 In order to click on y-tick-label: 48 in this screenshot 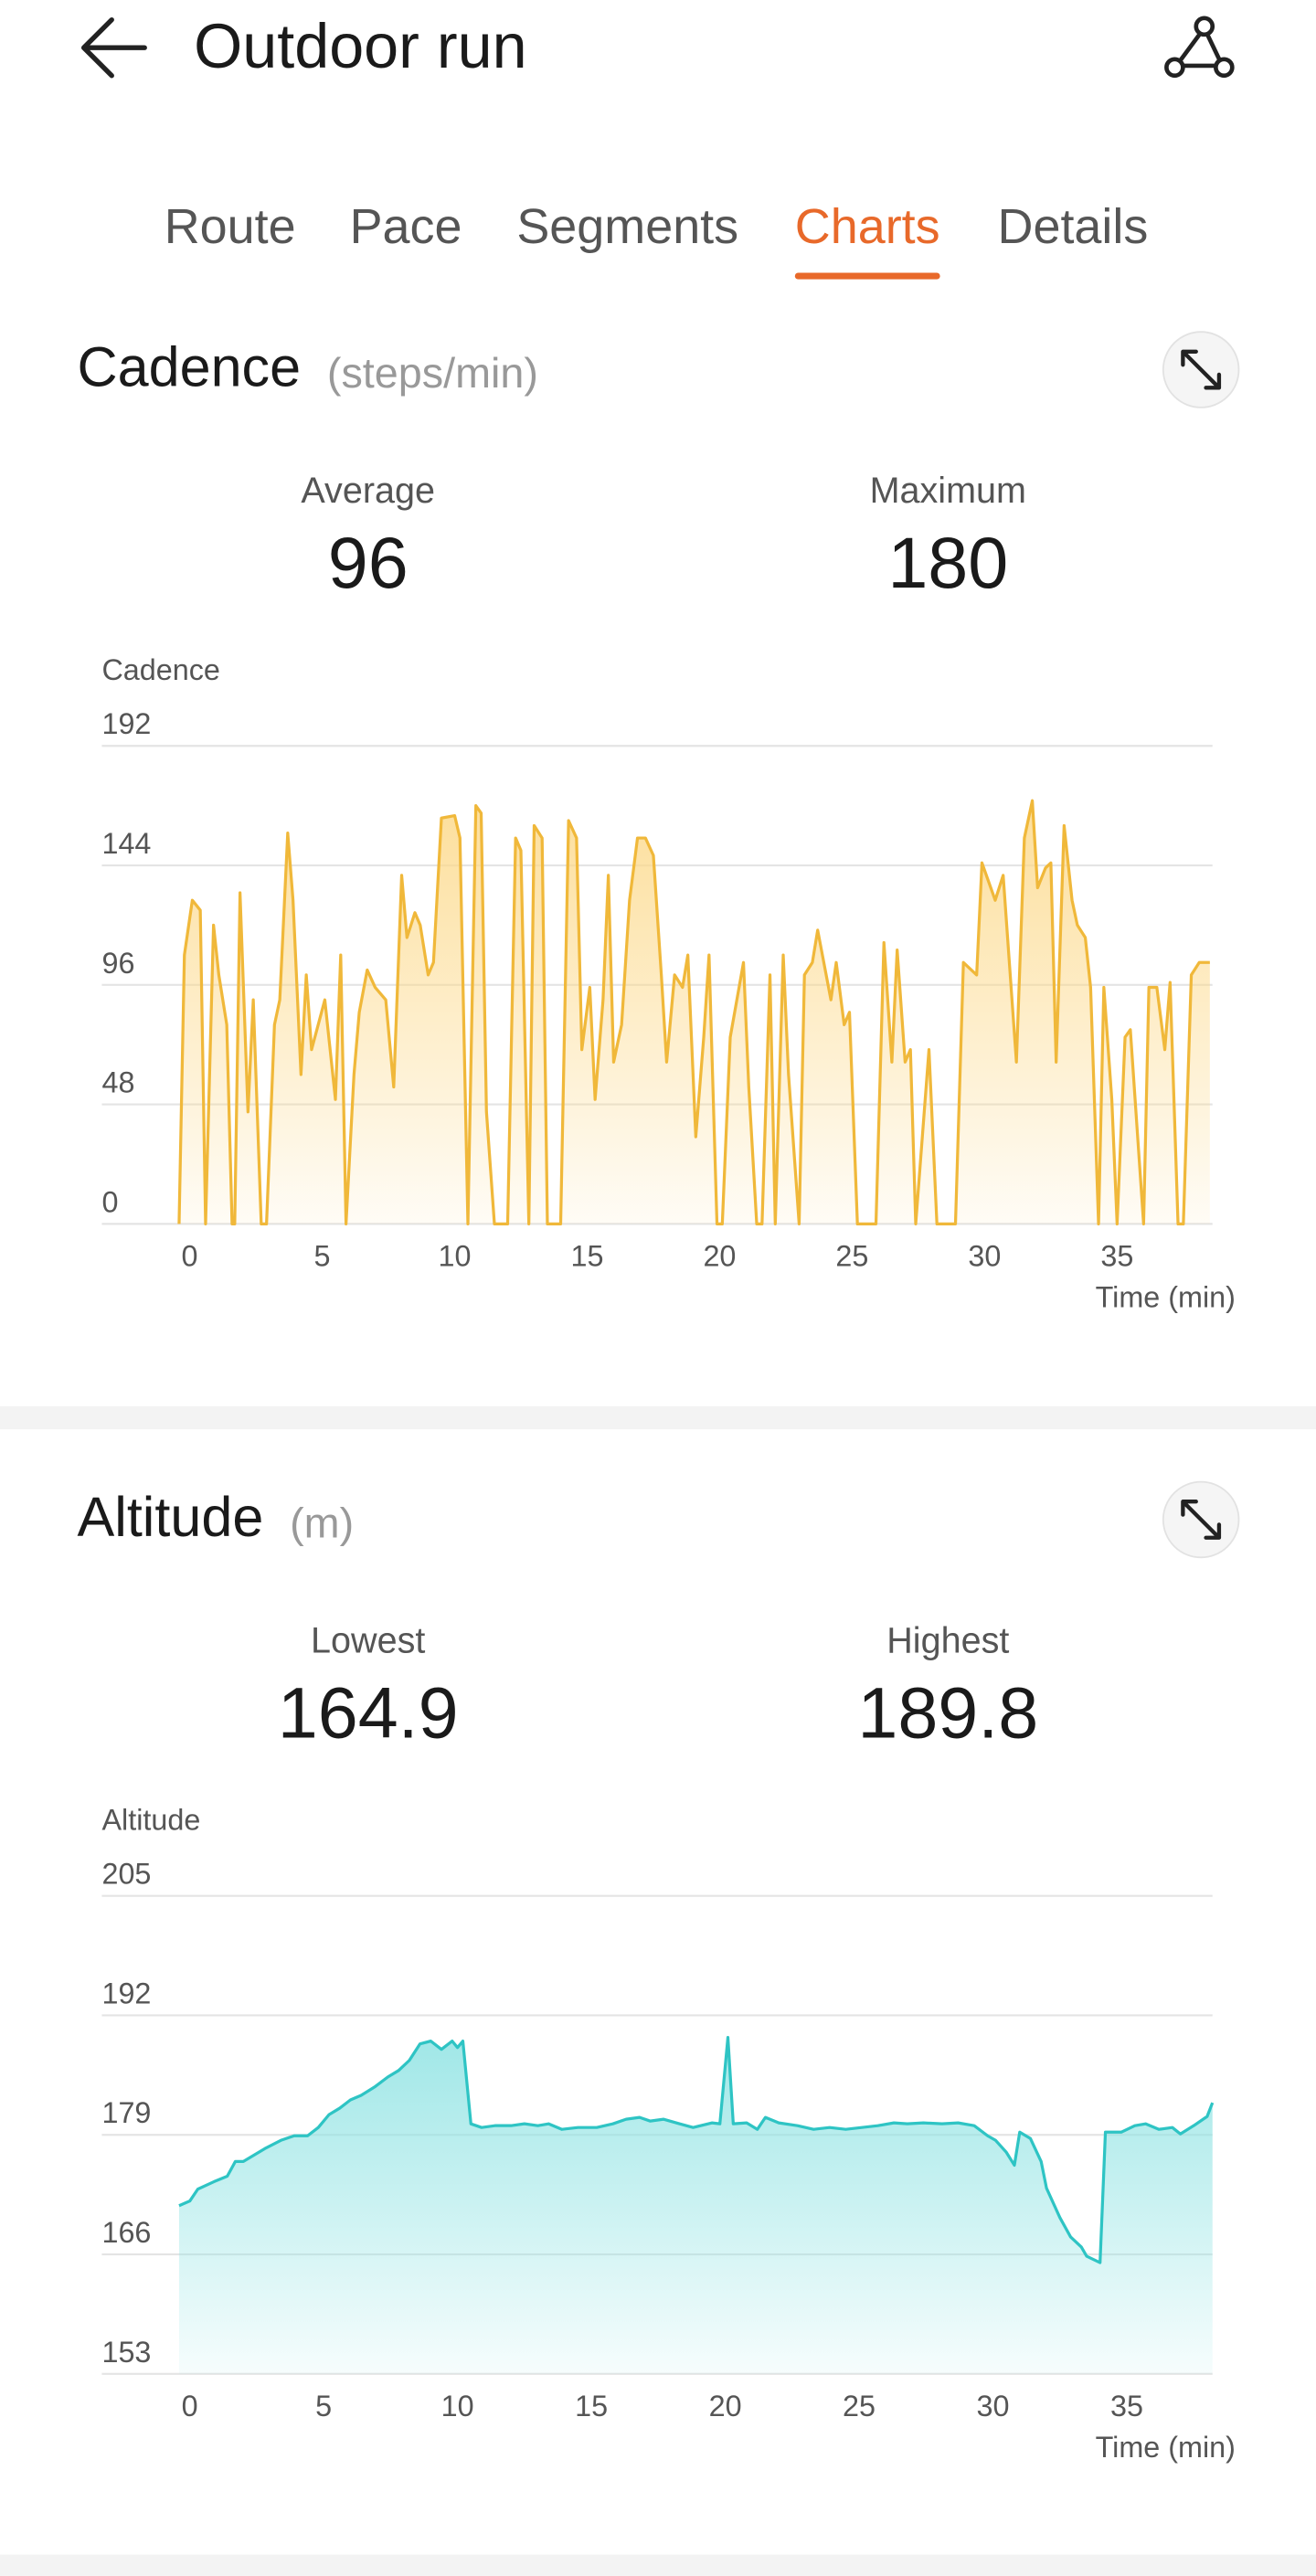, I will do `click(117, 1082)`.